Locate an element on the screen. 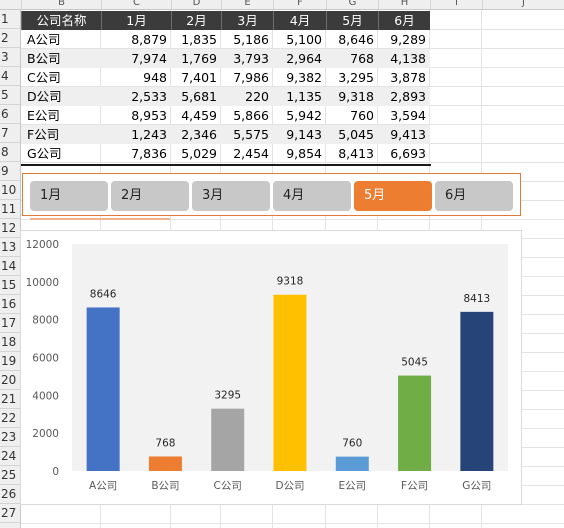  value-cell: 1,243 is located at coordinates (136, 134).